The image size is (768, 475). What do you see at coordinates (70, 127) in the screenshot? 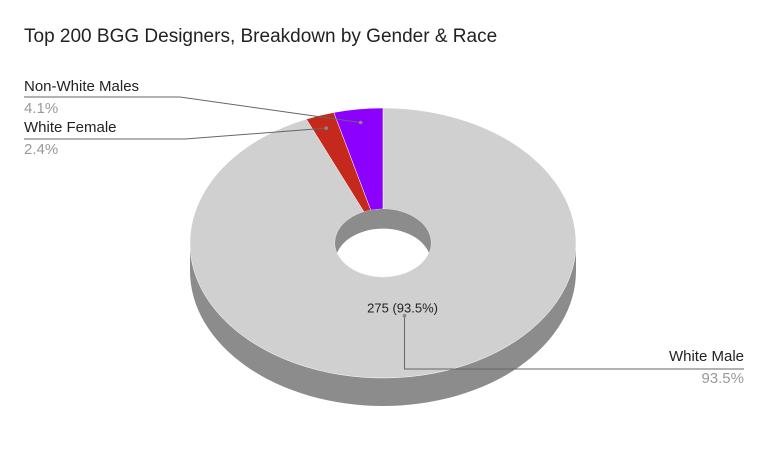
I see `legend-label: White Female` at bounding box center [70, 127].